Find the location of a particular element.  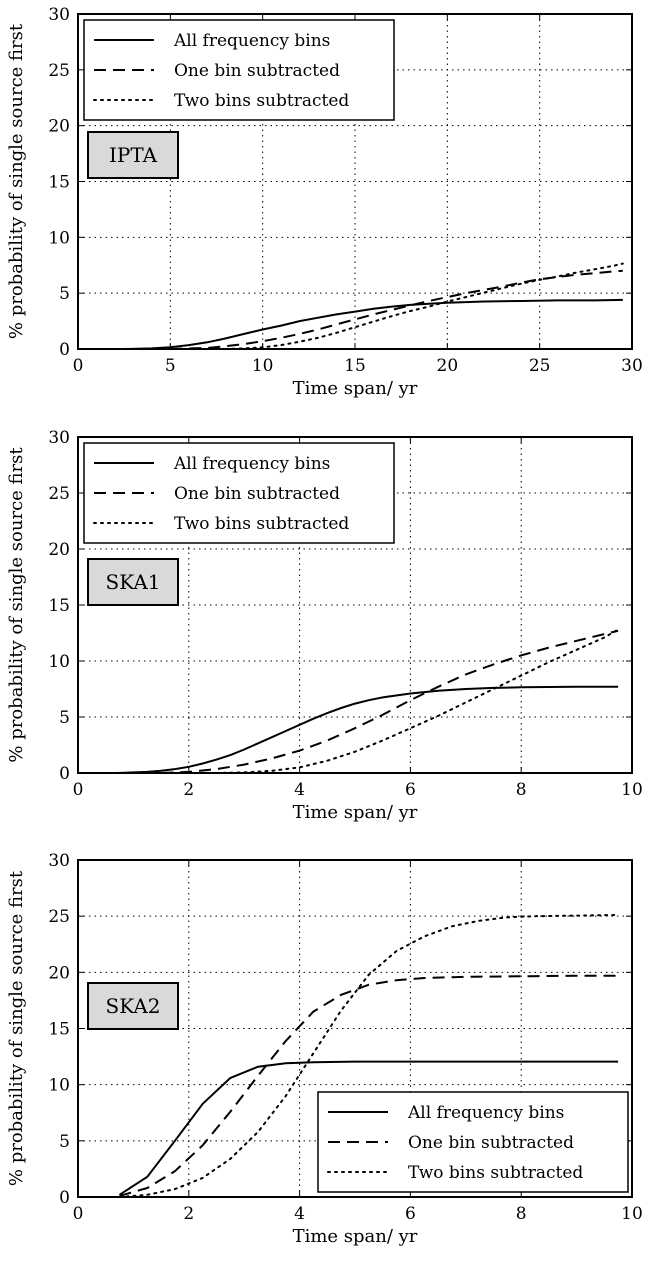

x-tick-label: 25 is located at coordinates (540, 366).